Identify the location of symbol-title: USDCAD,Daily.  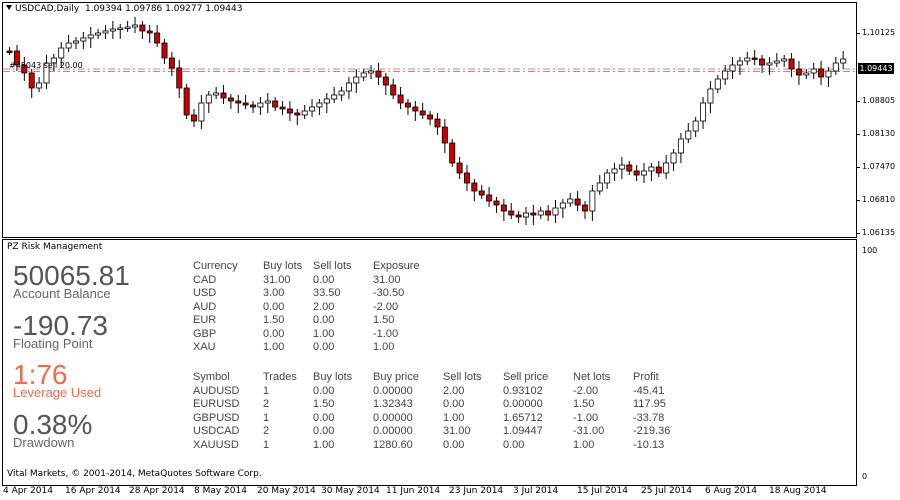
(47, 9).